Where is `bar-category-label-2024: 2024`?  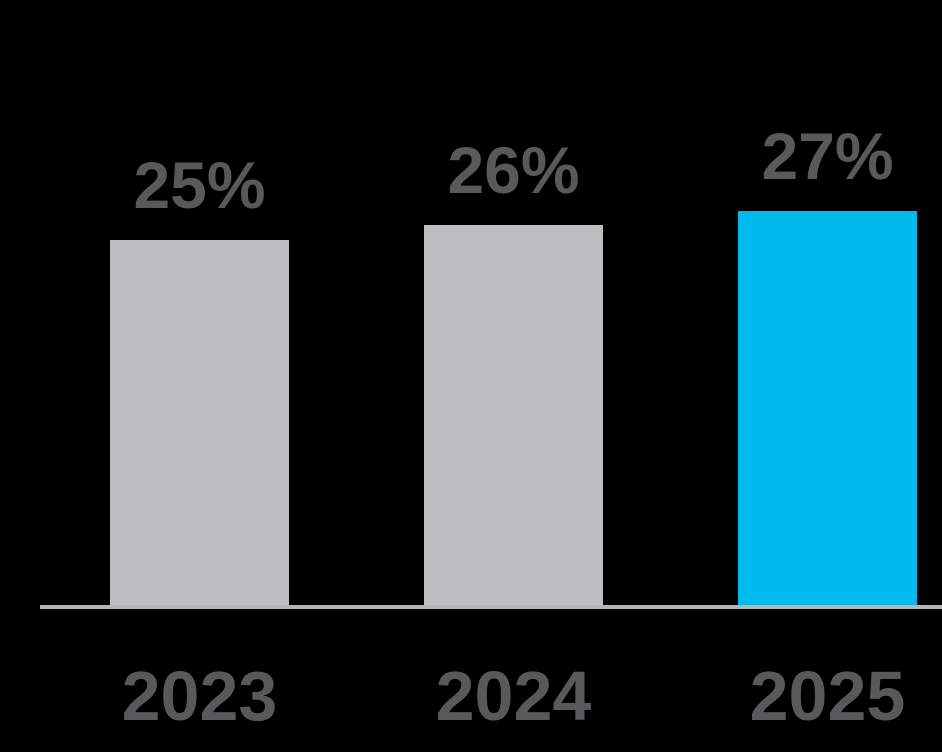 bar-category-label-2024: 2024 is located at coordinates (513, 696).